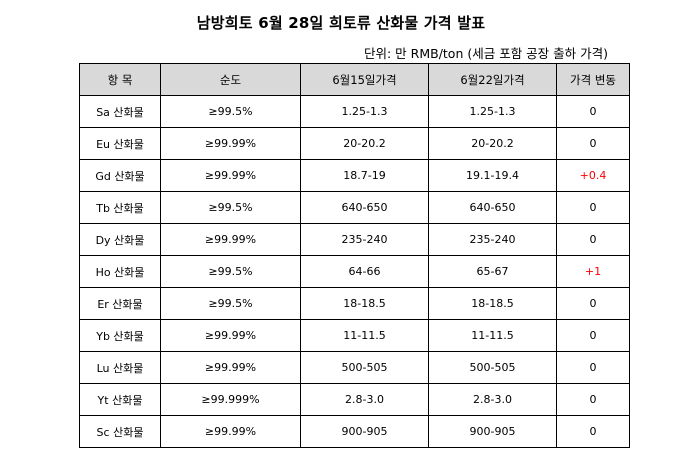 The height and width of the screenshot is (466, 682). Describe the element at coordinates (120, 335) in the screenshot. I see `cell-item: Yb 산화물` at that location.